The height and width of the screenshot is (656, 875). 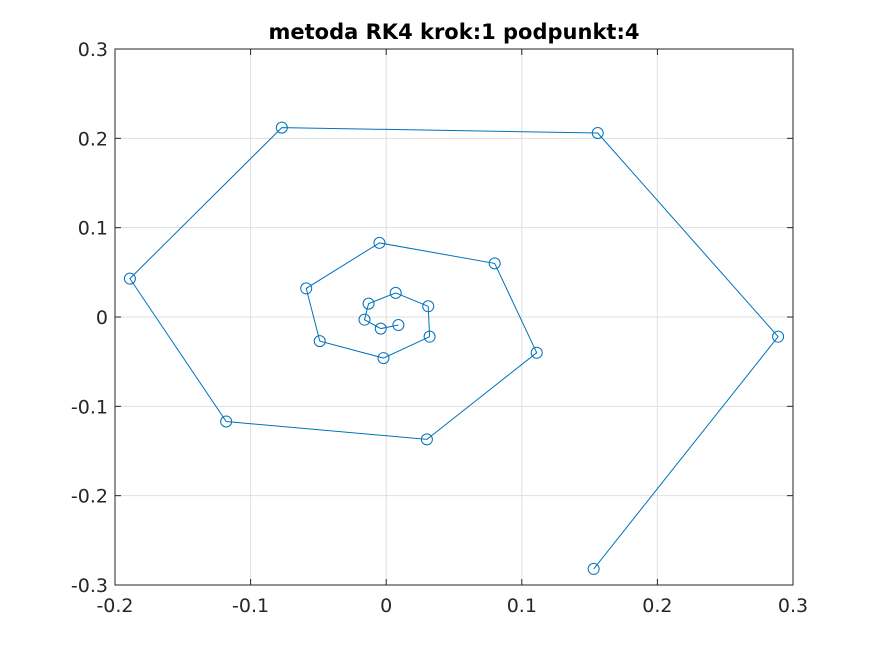 I want to click on x-tick-label: 0.1, so click(x=522, y=606).